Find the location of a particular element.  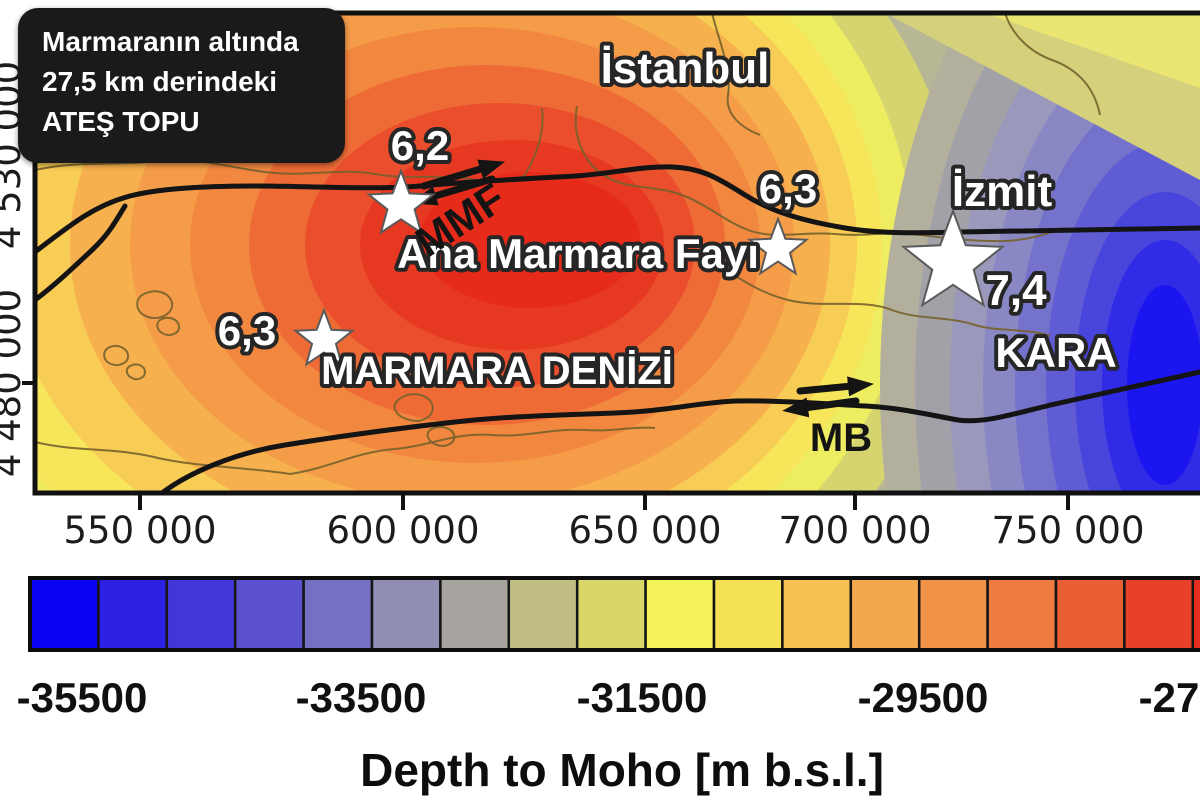

colorbar-tick-label: -29500 is located at coordinates (923, 697).